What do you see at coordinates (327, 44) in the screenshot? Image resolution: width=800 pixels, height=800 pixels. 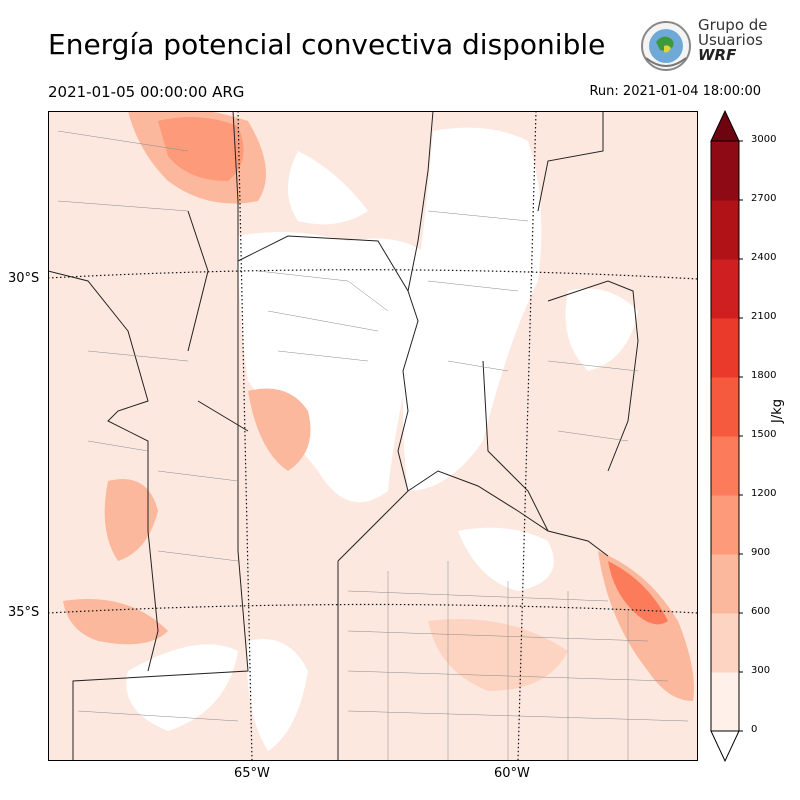 I see `map-title: Energía potencial convectiva disponible` at bounding box center [327, 44].